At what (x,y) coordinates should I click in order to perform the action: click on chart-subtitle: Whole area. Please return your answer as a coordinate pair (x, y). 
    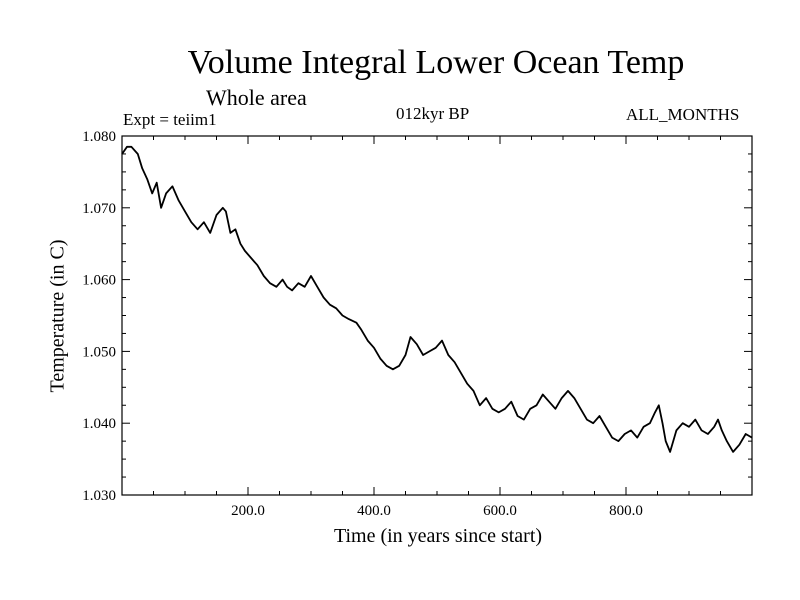
    Looking at the image, I should click on (256, 97).